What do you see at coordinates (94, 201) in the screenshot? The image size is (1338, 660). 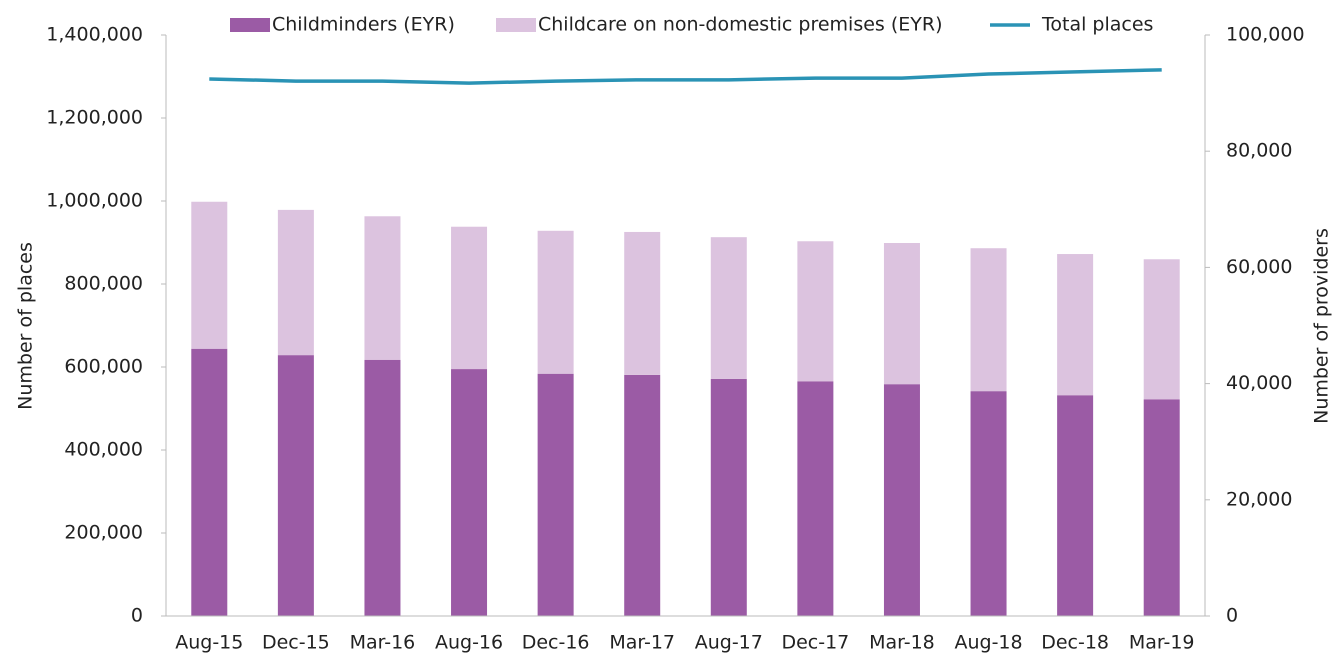 I see `y-tick-label: 1,000,000` at bounding box center [94, 201].